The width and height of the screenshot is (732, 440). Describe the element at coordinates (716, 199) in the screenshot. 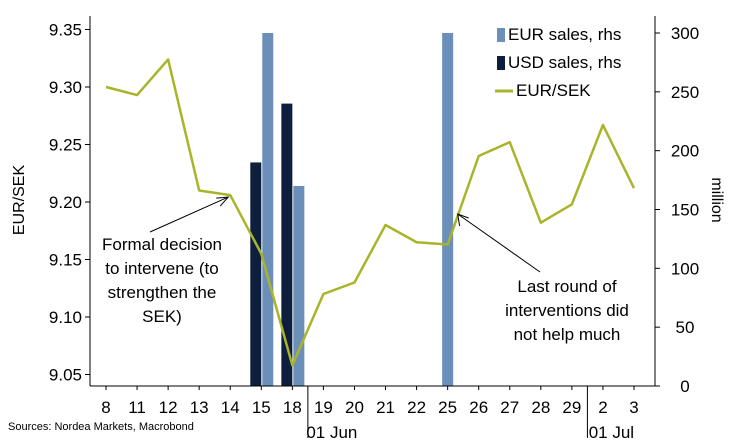

I see `right-axis-title: million` at that location.